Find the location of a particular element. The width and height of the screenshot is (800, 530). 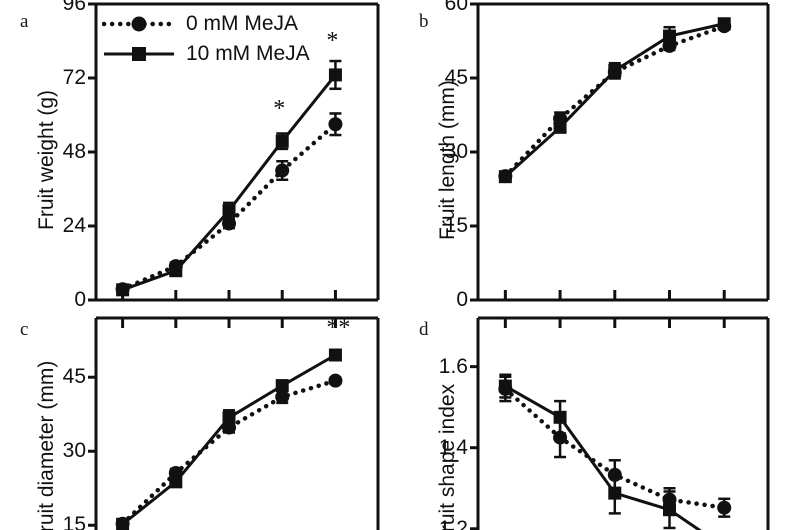

significance-mark-d-0: * is located at coordinates (721, 529).